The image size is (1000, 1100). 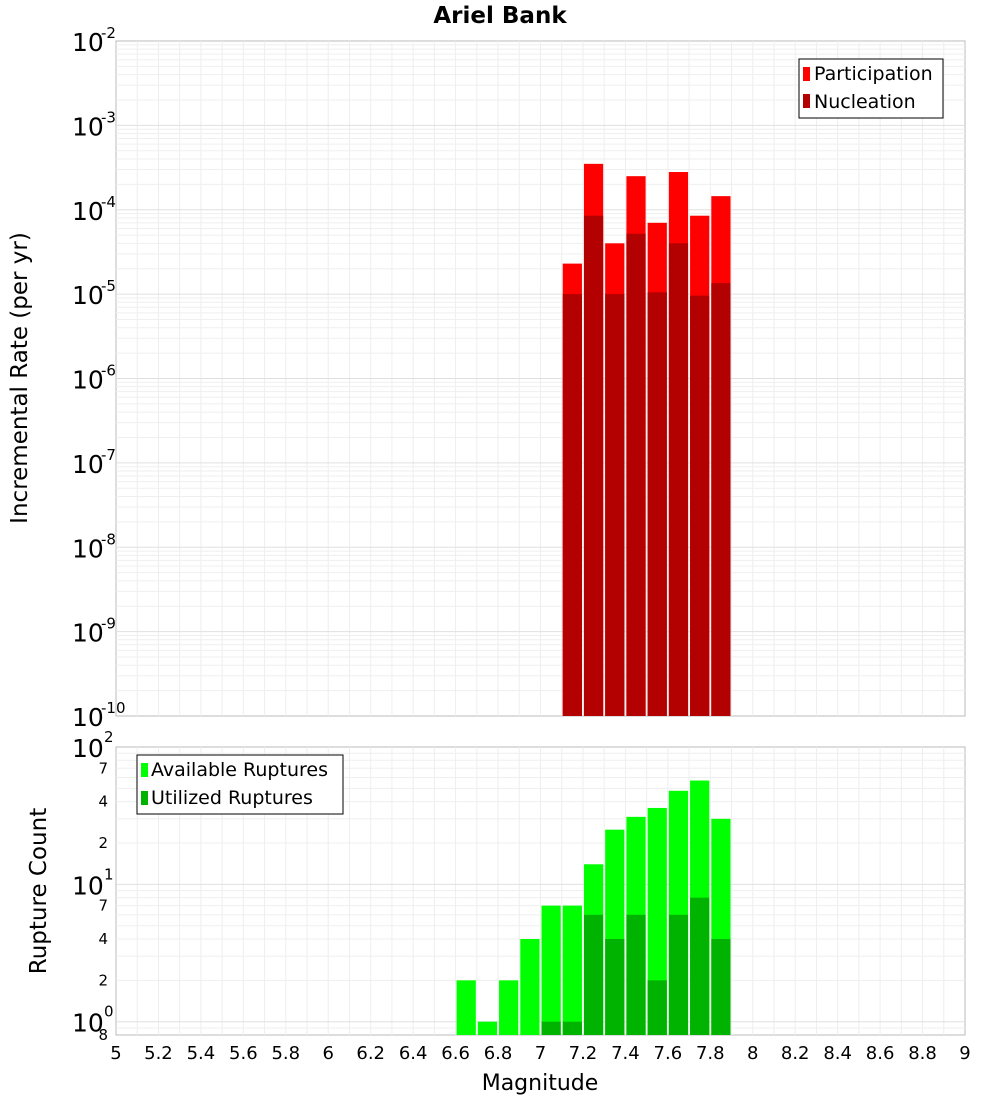 What do you see at coordinates (413, 1053) in the screenshot?
I see `x-tick-label: 6.4` at bounding box center [413, 1053].